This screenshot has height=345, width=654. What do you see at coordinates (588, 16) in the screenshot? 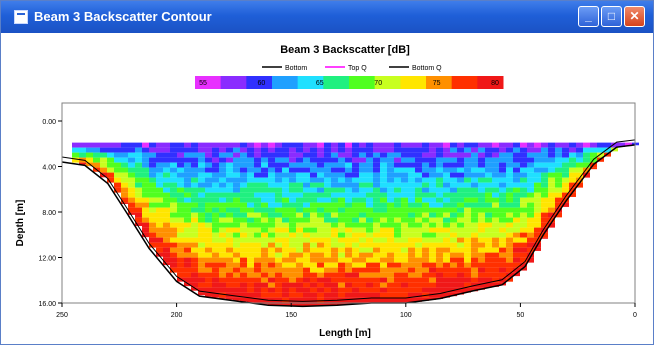
I see `minimize-button: _` at bounding box center [588, 16].